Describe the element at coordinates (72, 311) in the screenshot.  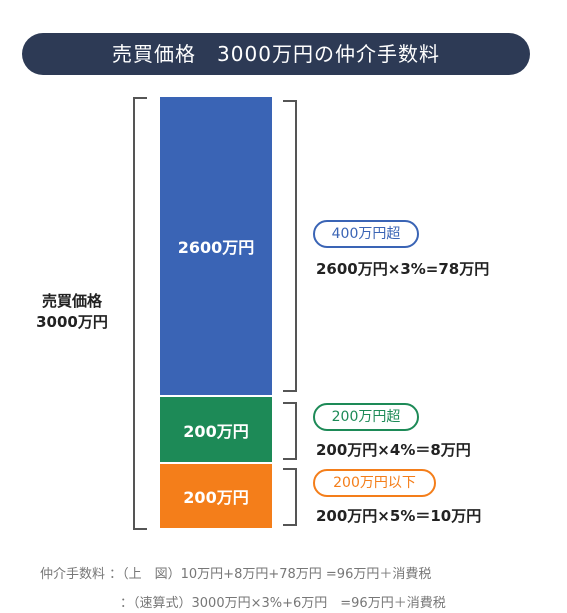
I see `total-label: 売買価格 3000万円` at that location.